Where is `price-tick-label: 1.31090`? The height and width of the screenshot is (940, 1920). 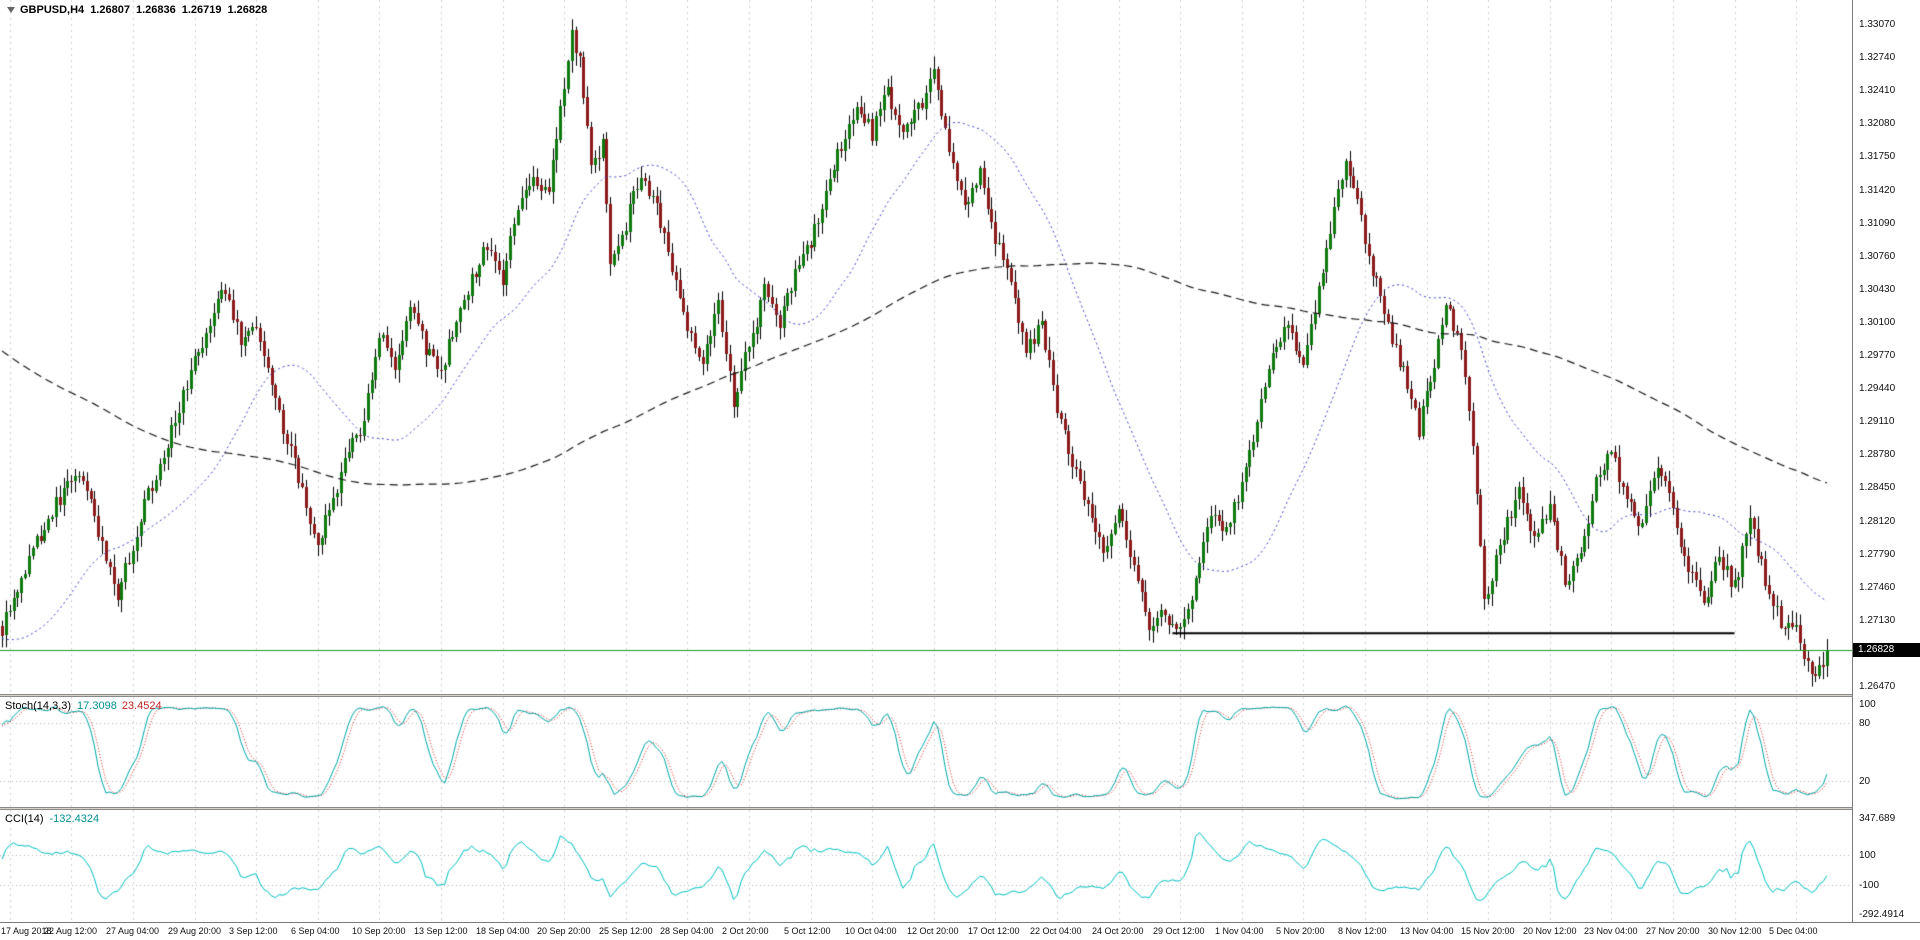 price-tick-label: 1.31090 is located at coordinates (1877, 223).